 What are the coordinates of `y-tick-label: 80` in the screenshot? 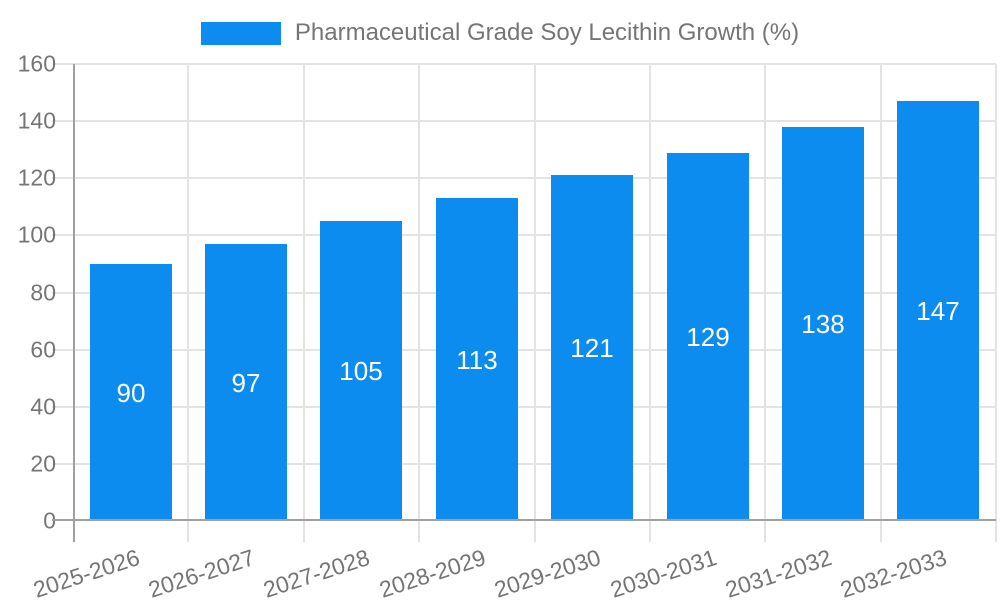 It's located at (43, 292).